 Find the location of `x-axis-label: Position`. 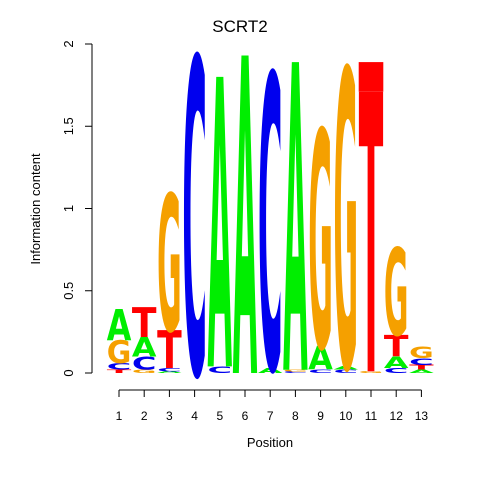

x-axis-label: Position is located at coordinates (270, 442).